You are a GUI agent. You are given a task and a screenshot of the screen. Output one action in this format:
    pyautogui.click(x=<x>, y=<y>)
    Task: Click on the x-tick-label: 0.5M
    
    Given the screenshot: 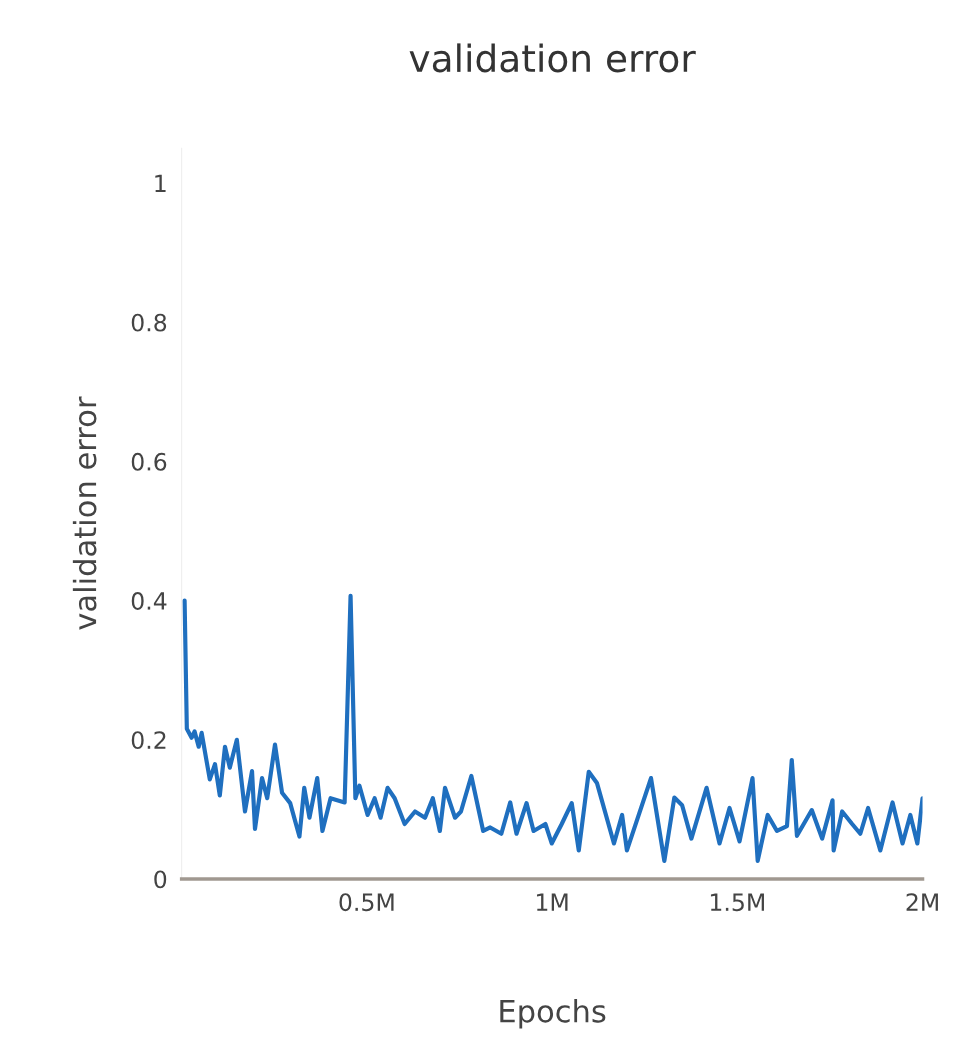 What is the action you would take?
    pyautogui.click(x=366, y=902)
    